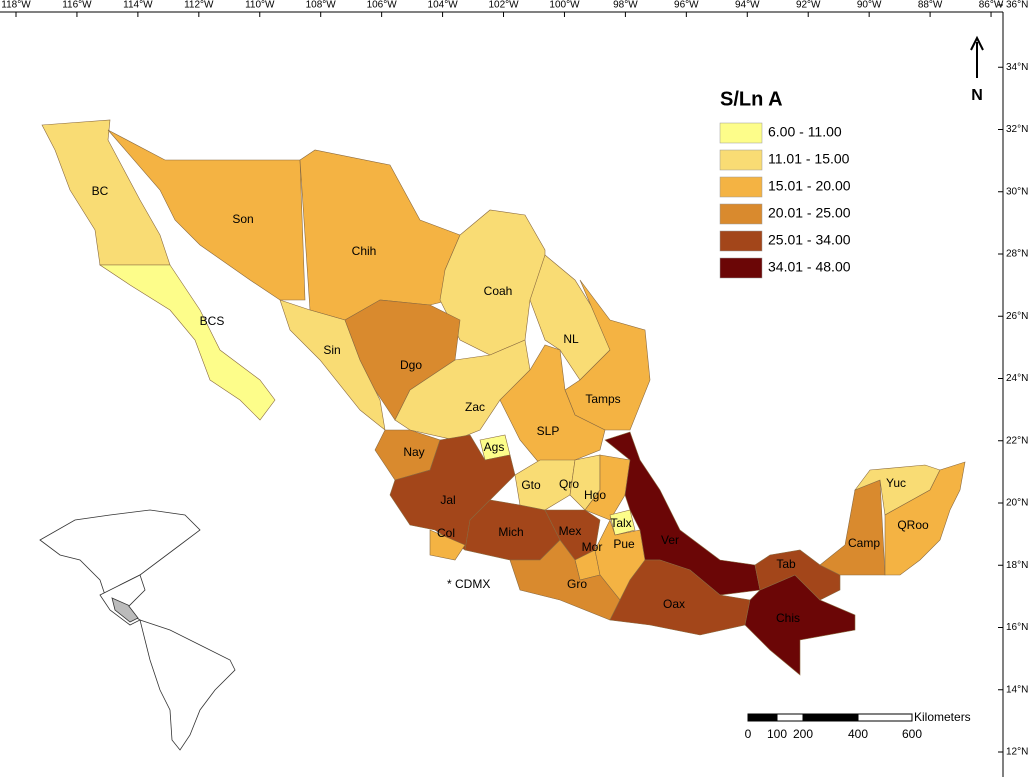  What do you see at coordinates (548, 431) in the screenshot?
I see `state-label: SLP` at bounding box center [548, 431].